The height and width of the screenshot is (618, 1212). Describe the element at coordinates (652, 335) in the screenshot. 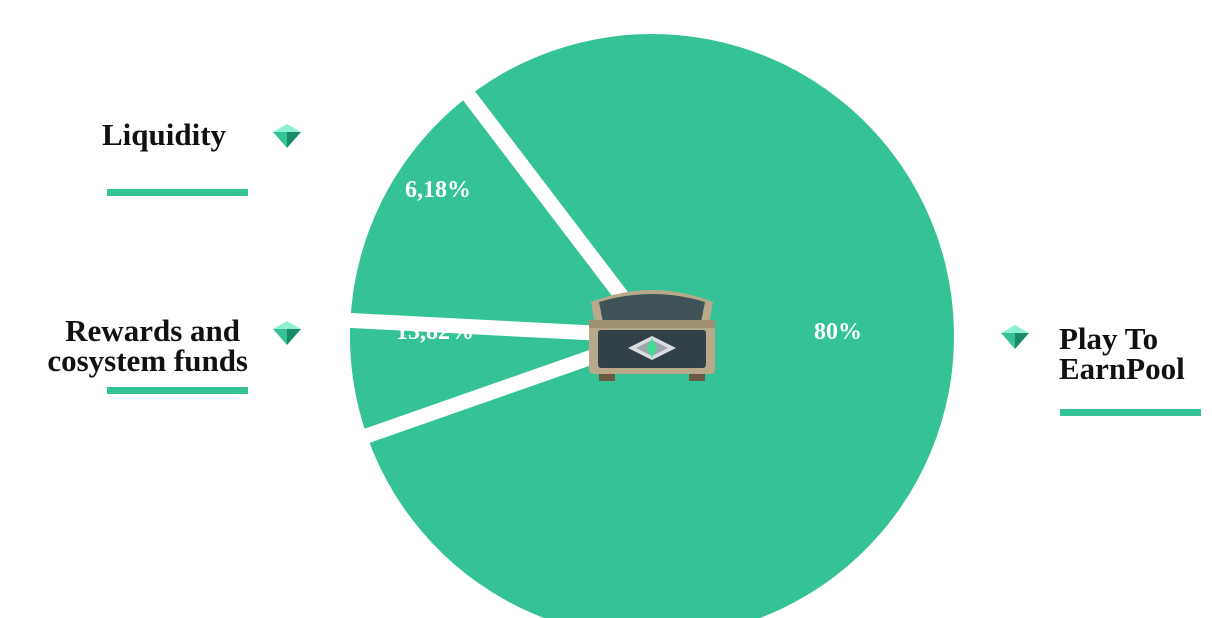

I see `treasure-chest-icon` at that location.